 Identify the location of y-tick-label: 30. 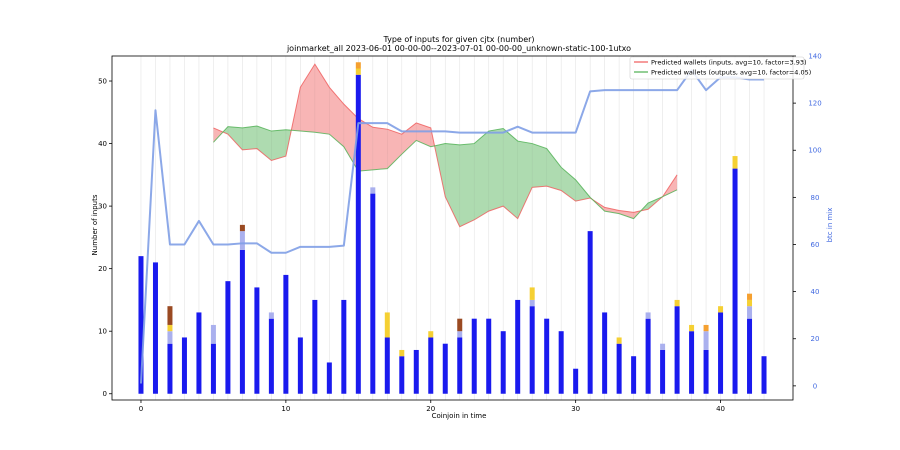
(102, 207).